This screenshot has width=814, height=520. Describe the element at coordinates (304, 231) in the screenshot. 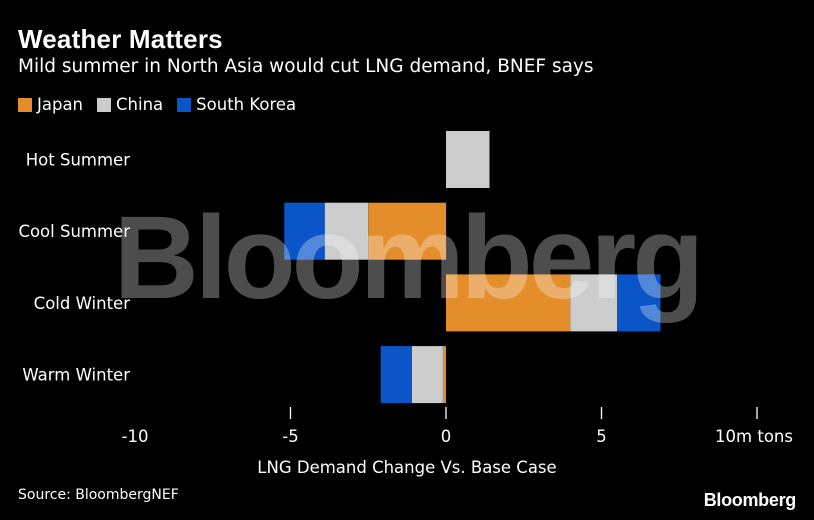

I see `bar-cool-summer-south-korea` at that location.